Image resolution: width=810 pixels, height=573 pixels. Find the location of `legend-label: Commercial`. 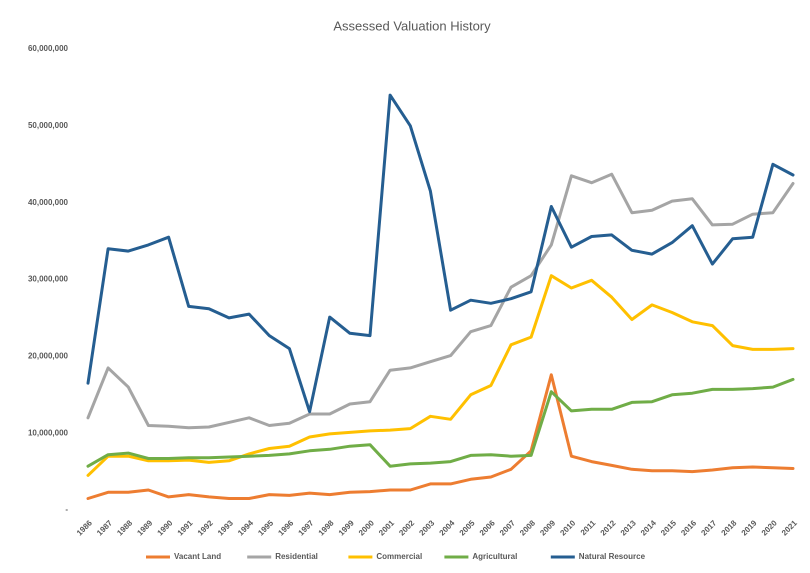

legend-label: Commercial is located at coordinates (399, 556).